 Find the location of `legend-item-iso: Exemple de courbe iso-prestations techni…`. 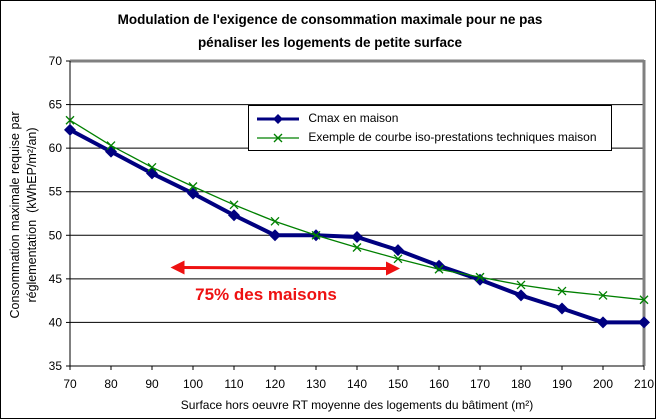

legend-item-iso: Exemple de courbe iso-prestations techni… is located at coordinates (425, 137).